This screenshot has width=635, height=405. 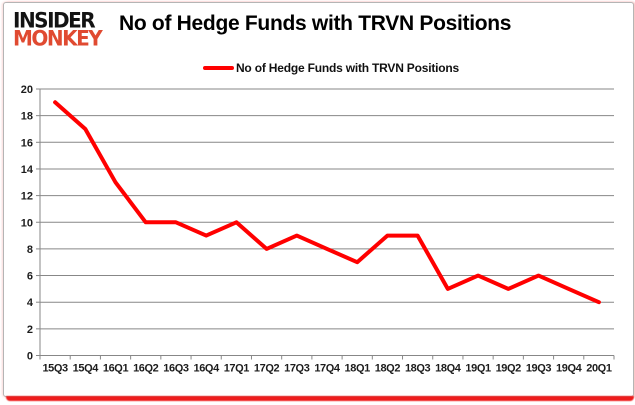 What do you see at coordinates (478, 369) in the screenshot?
I see `x-tick-label: 19Q1` at bounding box center [478, 369].